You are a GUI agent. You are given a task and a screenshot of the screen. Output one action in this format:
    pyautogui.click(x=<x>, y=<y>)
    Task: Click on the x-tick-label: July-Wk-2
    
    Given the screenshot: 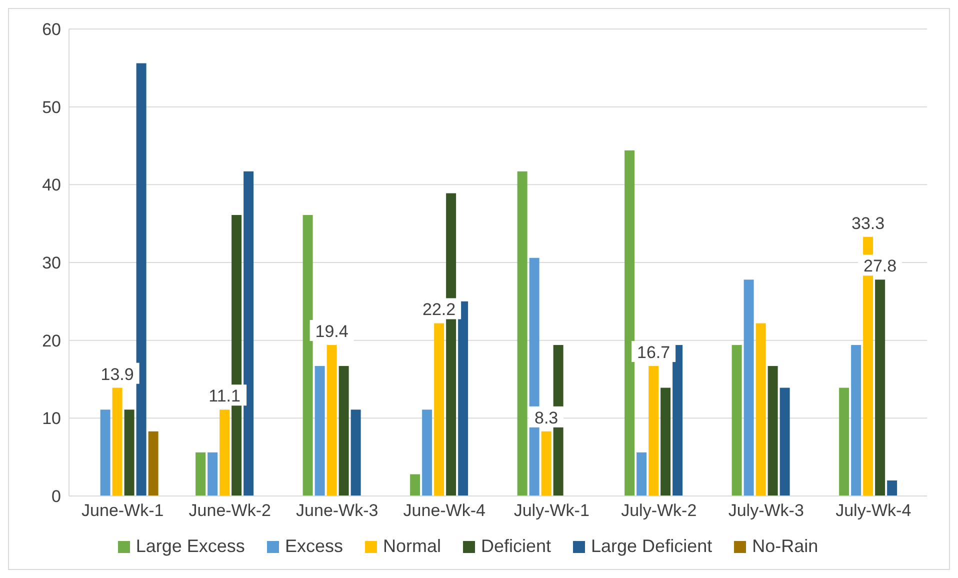 What is the action you would take?
    pyautogui.click(x=659, y=510)
    